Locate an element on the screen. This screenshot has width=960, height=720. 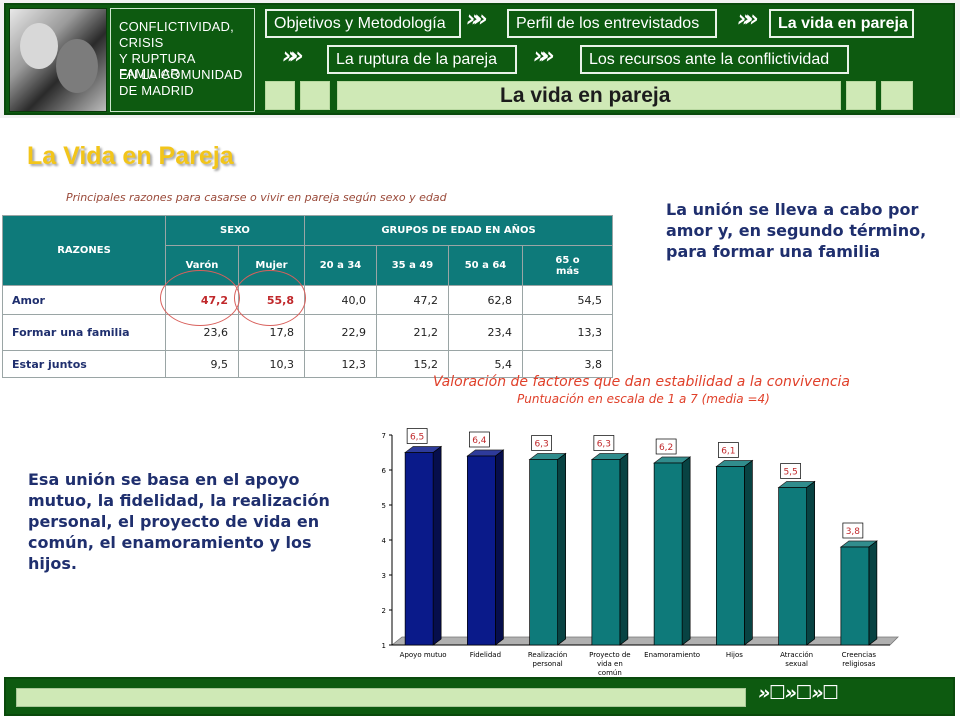
section-title-bar is located at coordinates (589, 95).